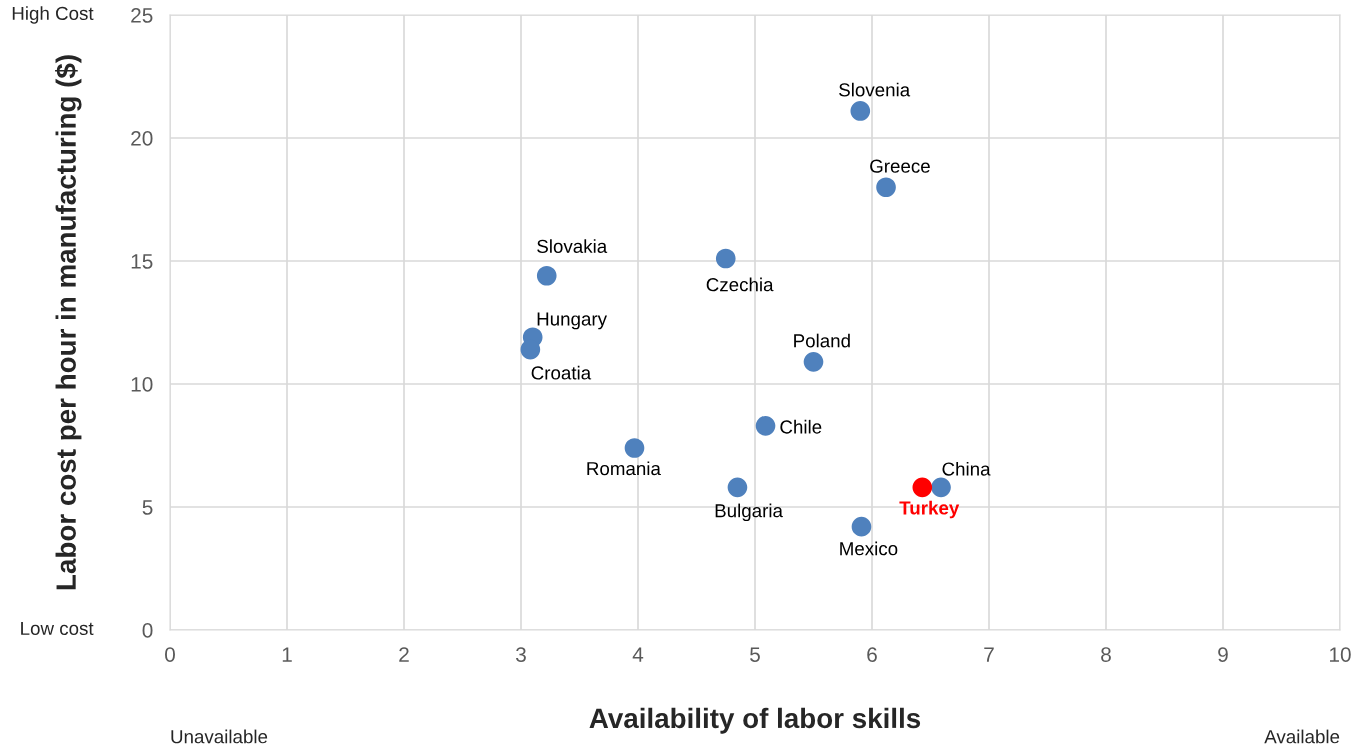 The height and width of the screenshot is (744, 1370). I want to click on text: Unavailable, so click(219, 736).